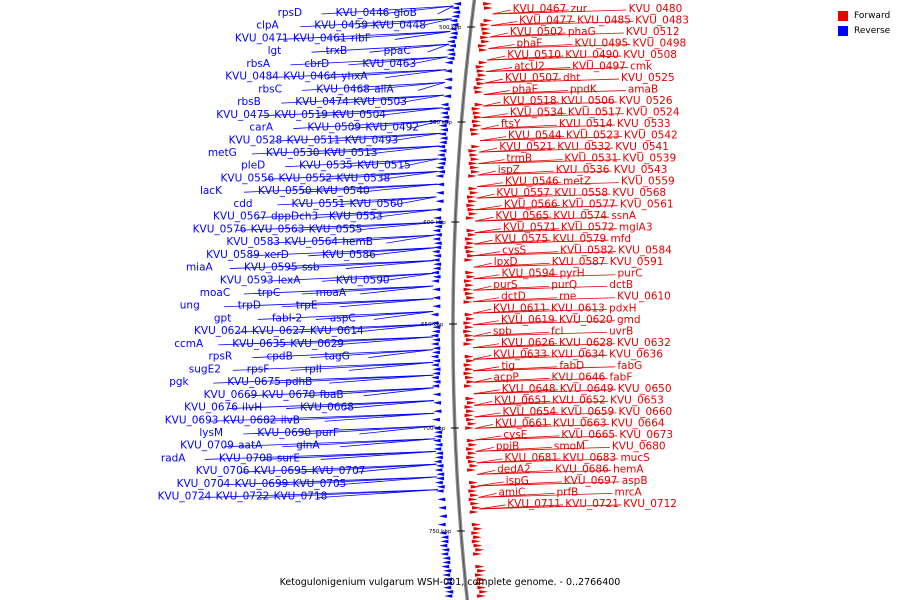 The width and height of the screenshot is (900, 600). I want to click on reverse-gene-label: pdhB, so click(298, 382).